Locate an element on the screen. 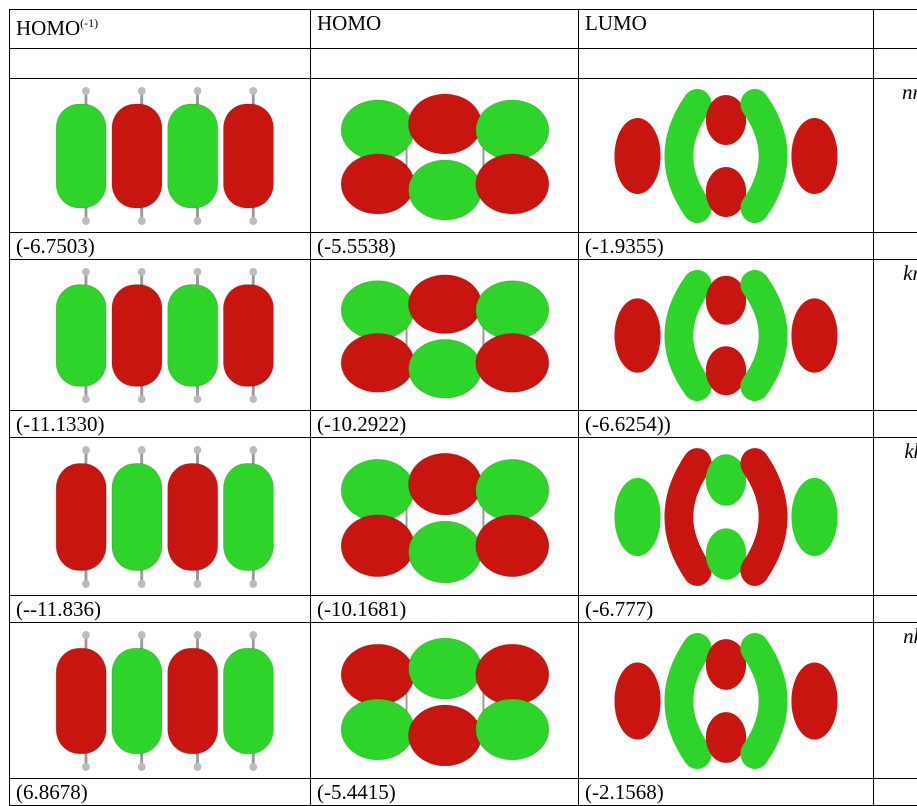 Image resolution: width=917 pixels, height=806 pixels. header-sup: (-1) is located at coordinates (89, 23).